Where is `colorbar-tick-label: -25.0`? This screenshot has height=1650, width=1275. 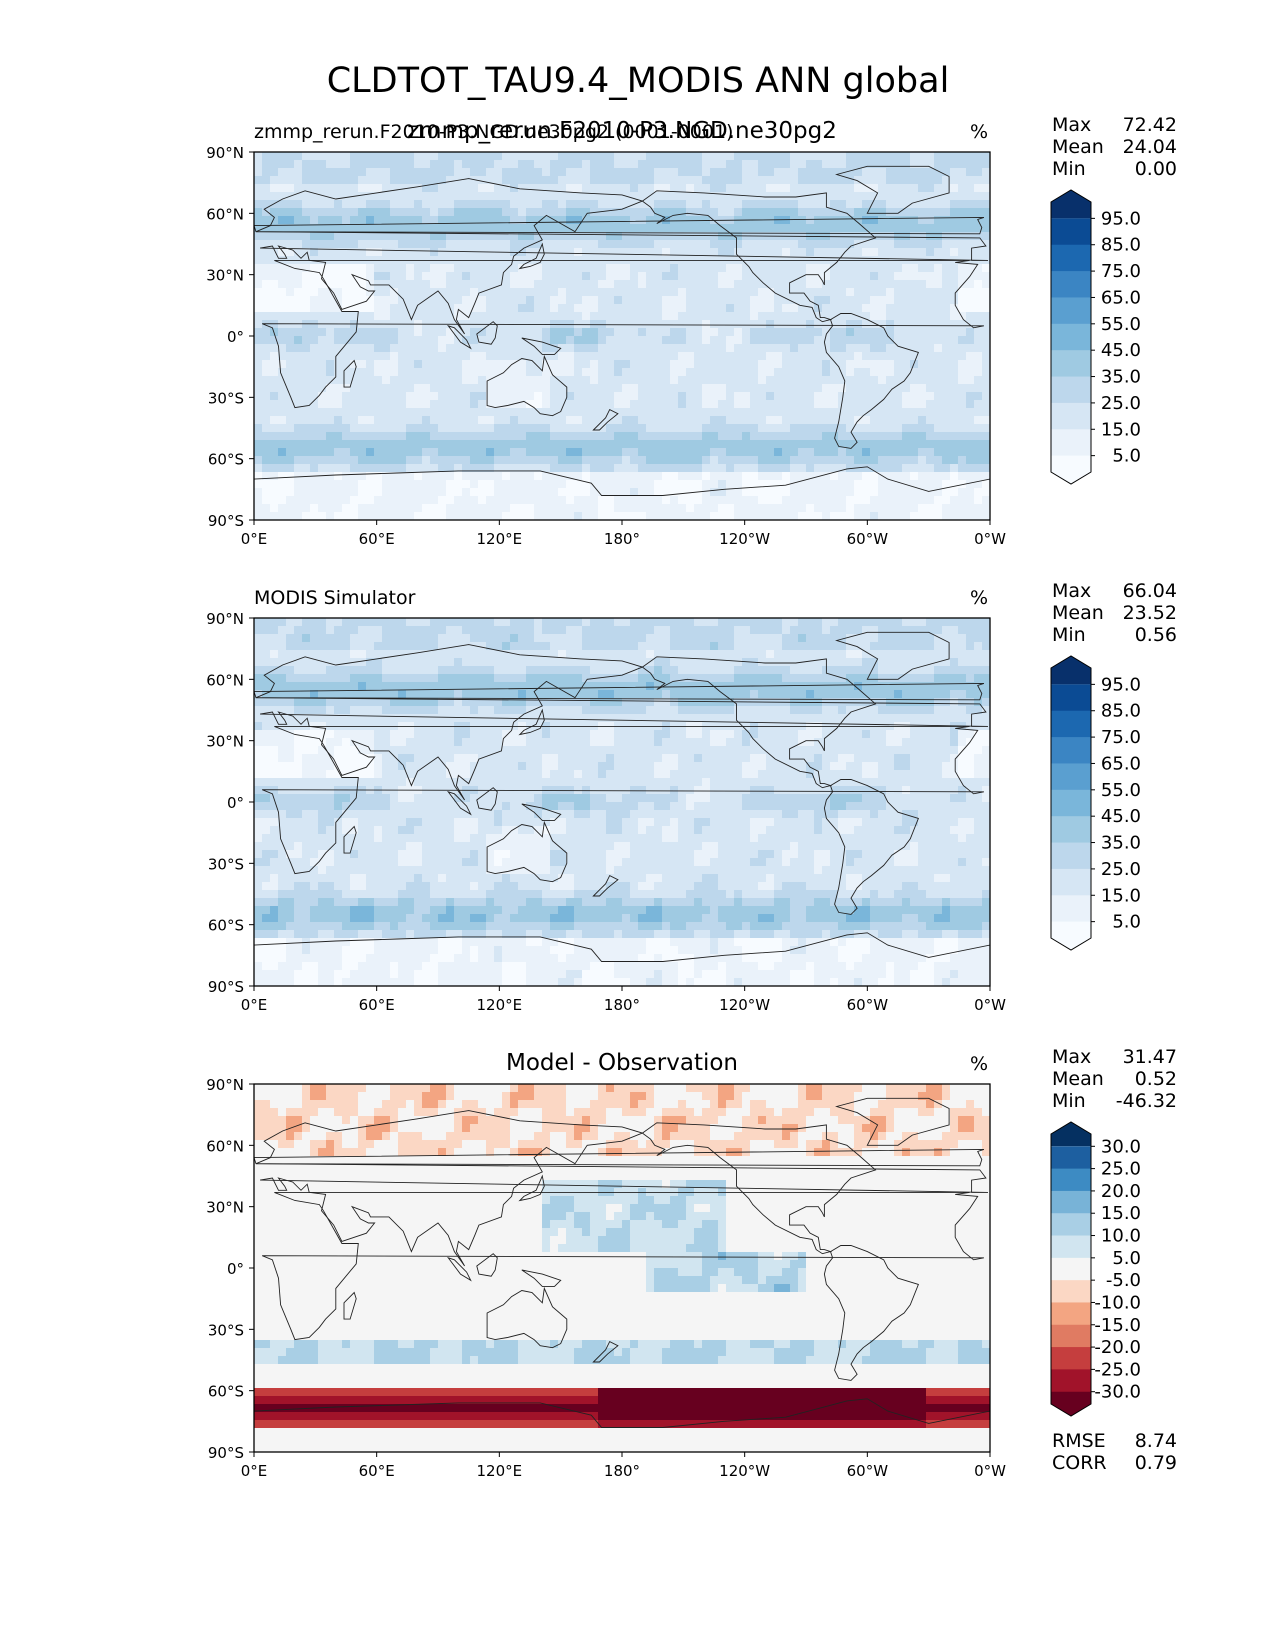 colorbar-tick-label: -25.0 is located at coordinates (1117, 1369).